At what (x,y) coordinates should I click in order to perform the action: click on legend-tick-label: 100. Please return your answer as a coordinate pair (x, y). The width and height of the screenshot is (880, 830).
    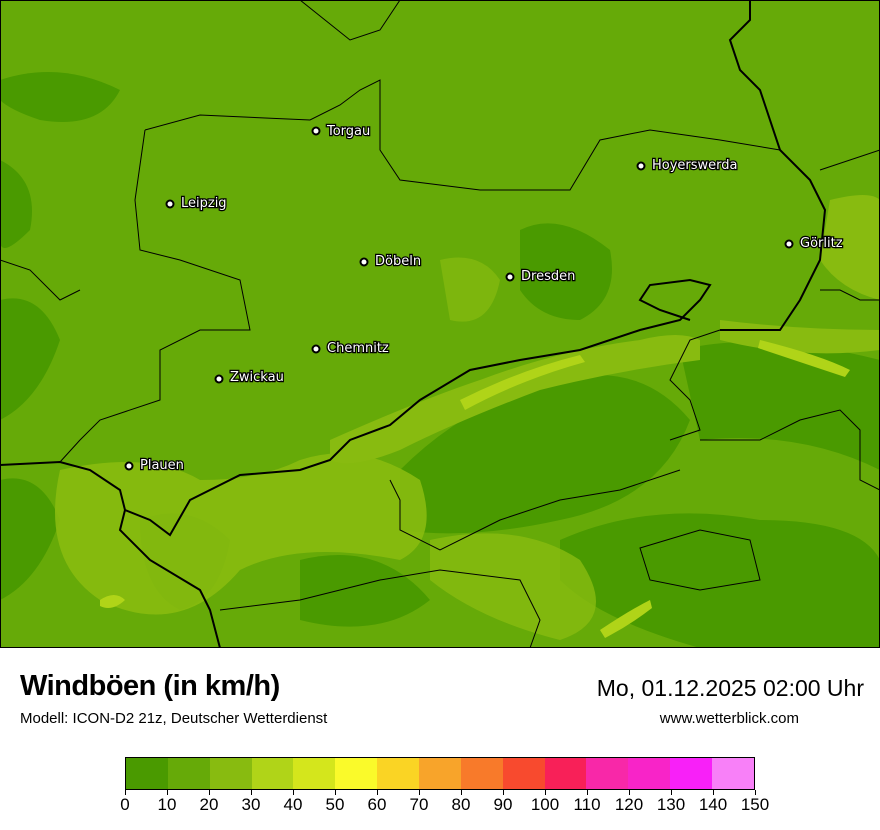
    Looking at the image, I should click on (545, 804).